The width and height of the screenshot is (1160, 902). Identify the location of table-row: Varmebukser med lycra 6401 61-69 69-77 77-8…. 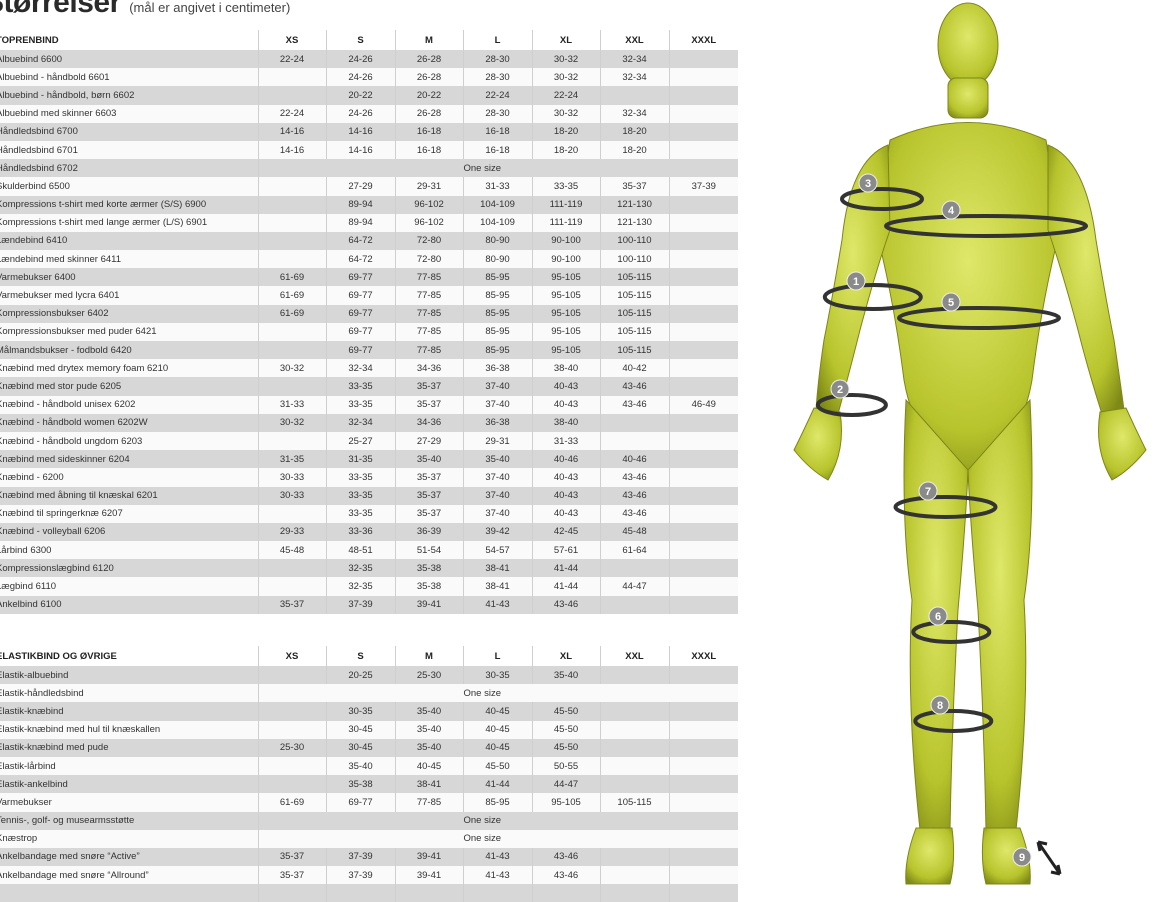
(369, 295).